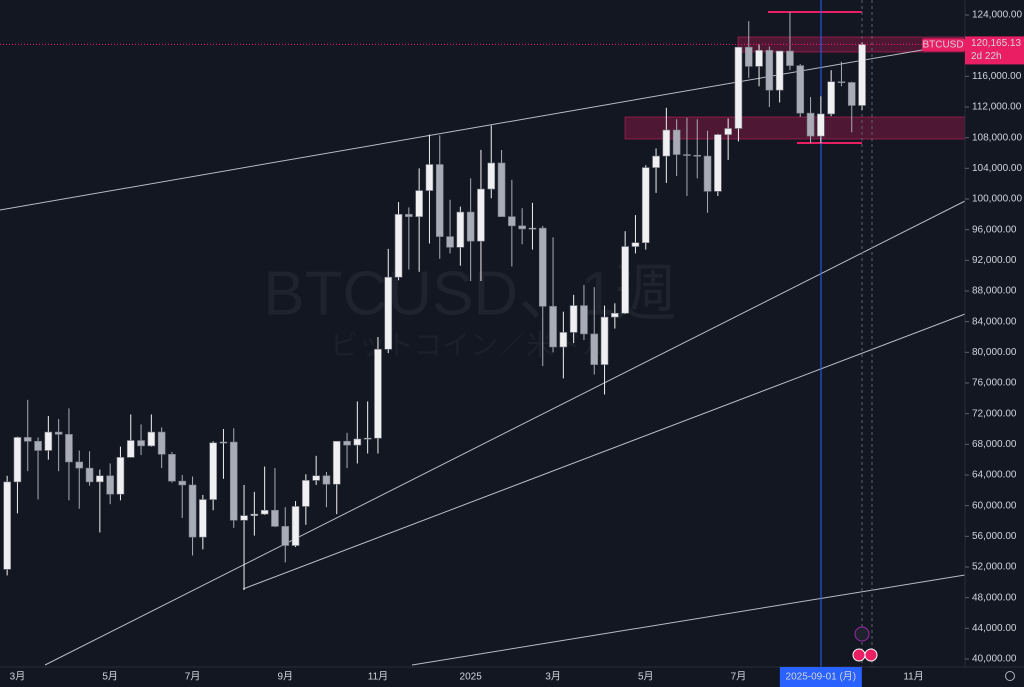 The width and height of the screenshot is (1024, 687). Describe the element at coordinates (997, 199) in the screenshot. I see `y-tick-label: 100,000.00` at that location.